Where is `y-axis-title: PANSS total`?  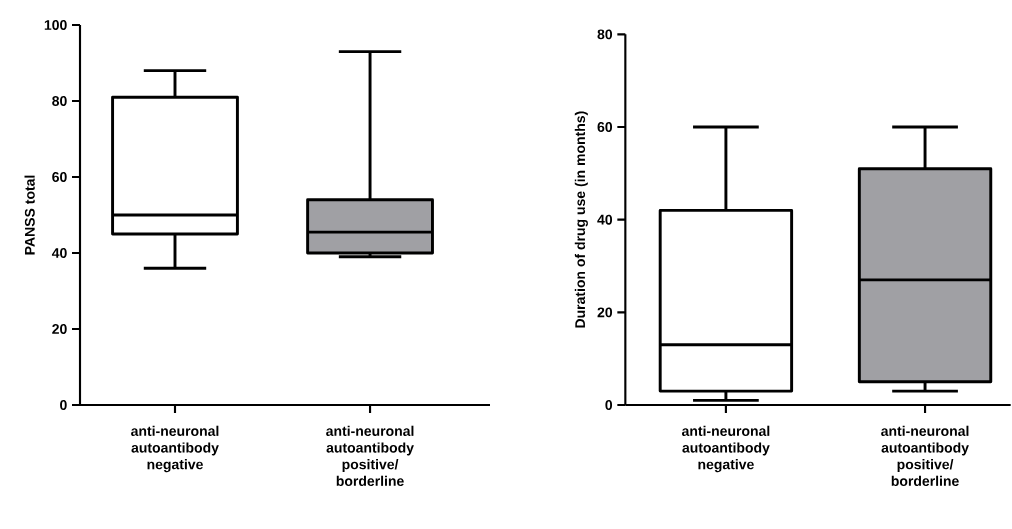
y-axis-title: PANSS total is located at coordinates (29, 215).